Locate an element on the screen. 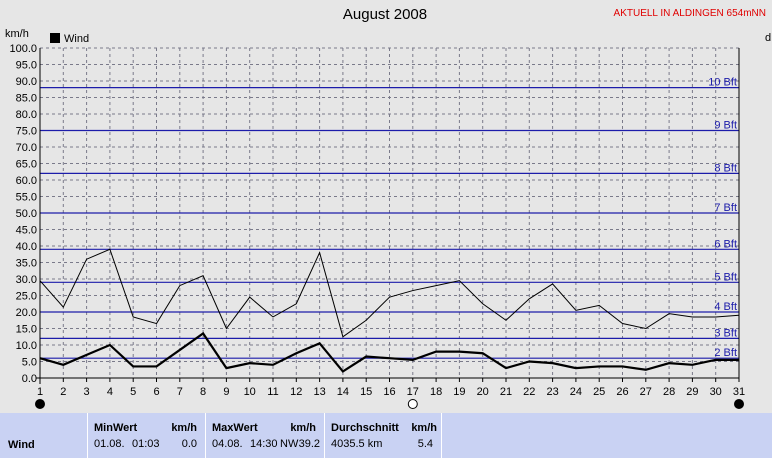  avg-value: 5.4 is located at coordinates (425, 444).